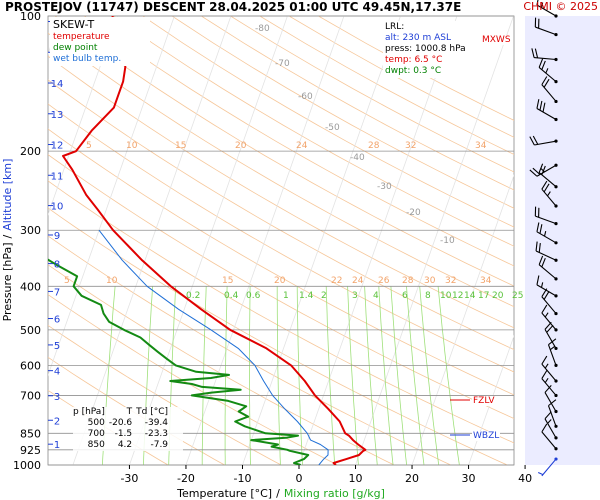 The height and width of the screenshot is (500, 600). Describe the element at coordinates (129, 478) in the screenshot. I see `x-tick-label: -30` at that location.